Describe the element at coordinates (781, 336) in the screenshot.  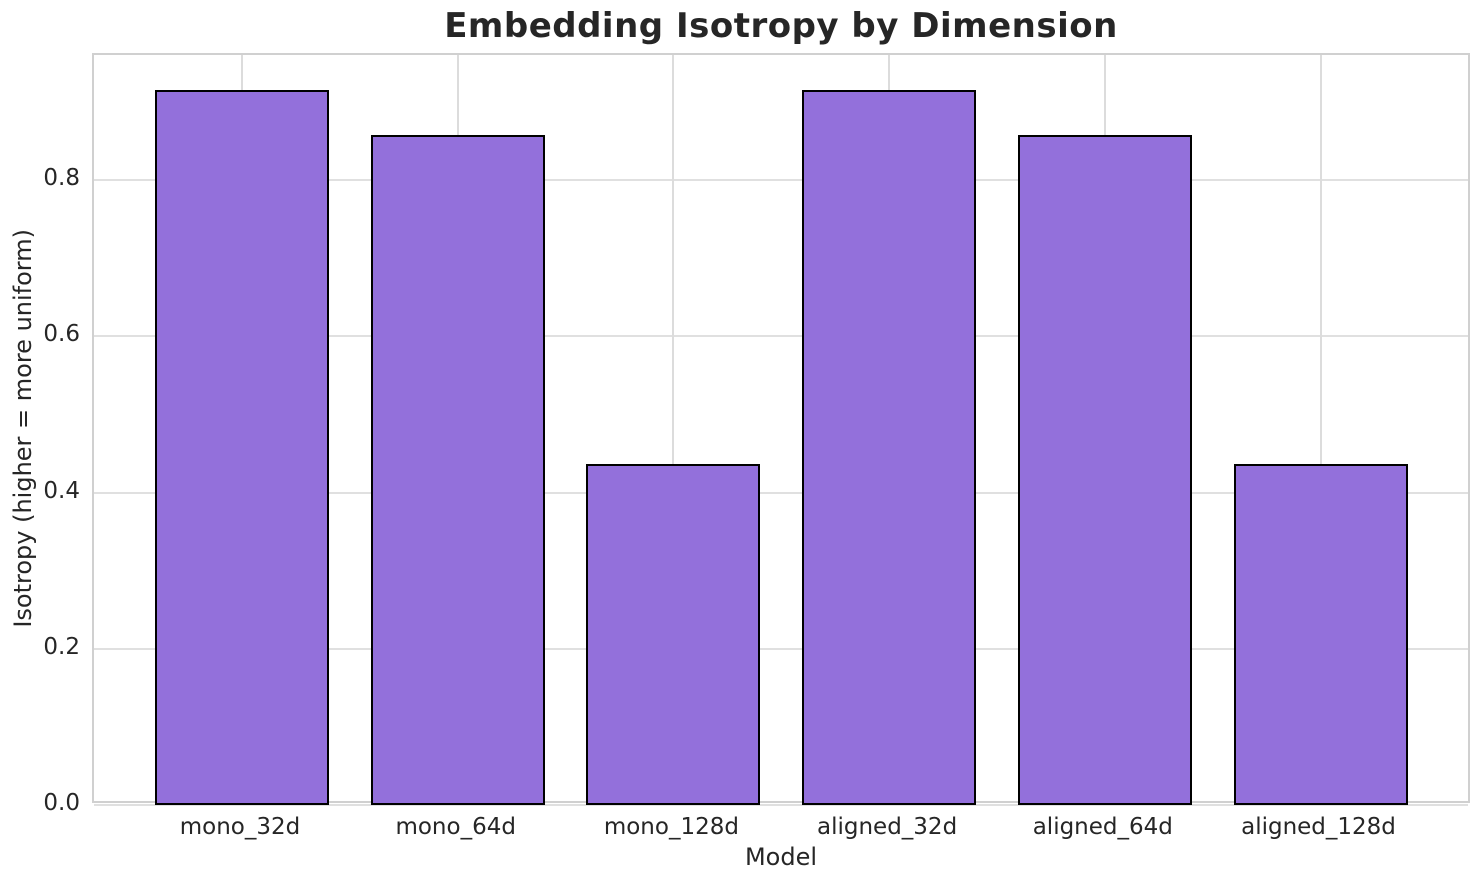
I see `h-gridline-0.6` at that location.